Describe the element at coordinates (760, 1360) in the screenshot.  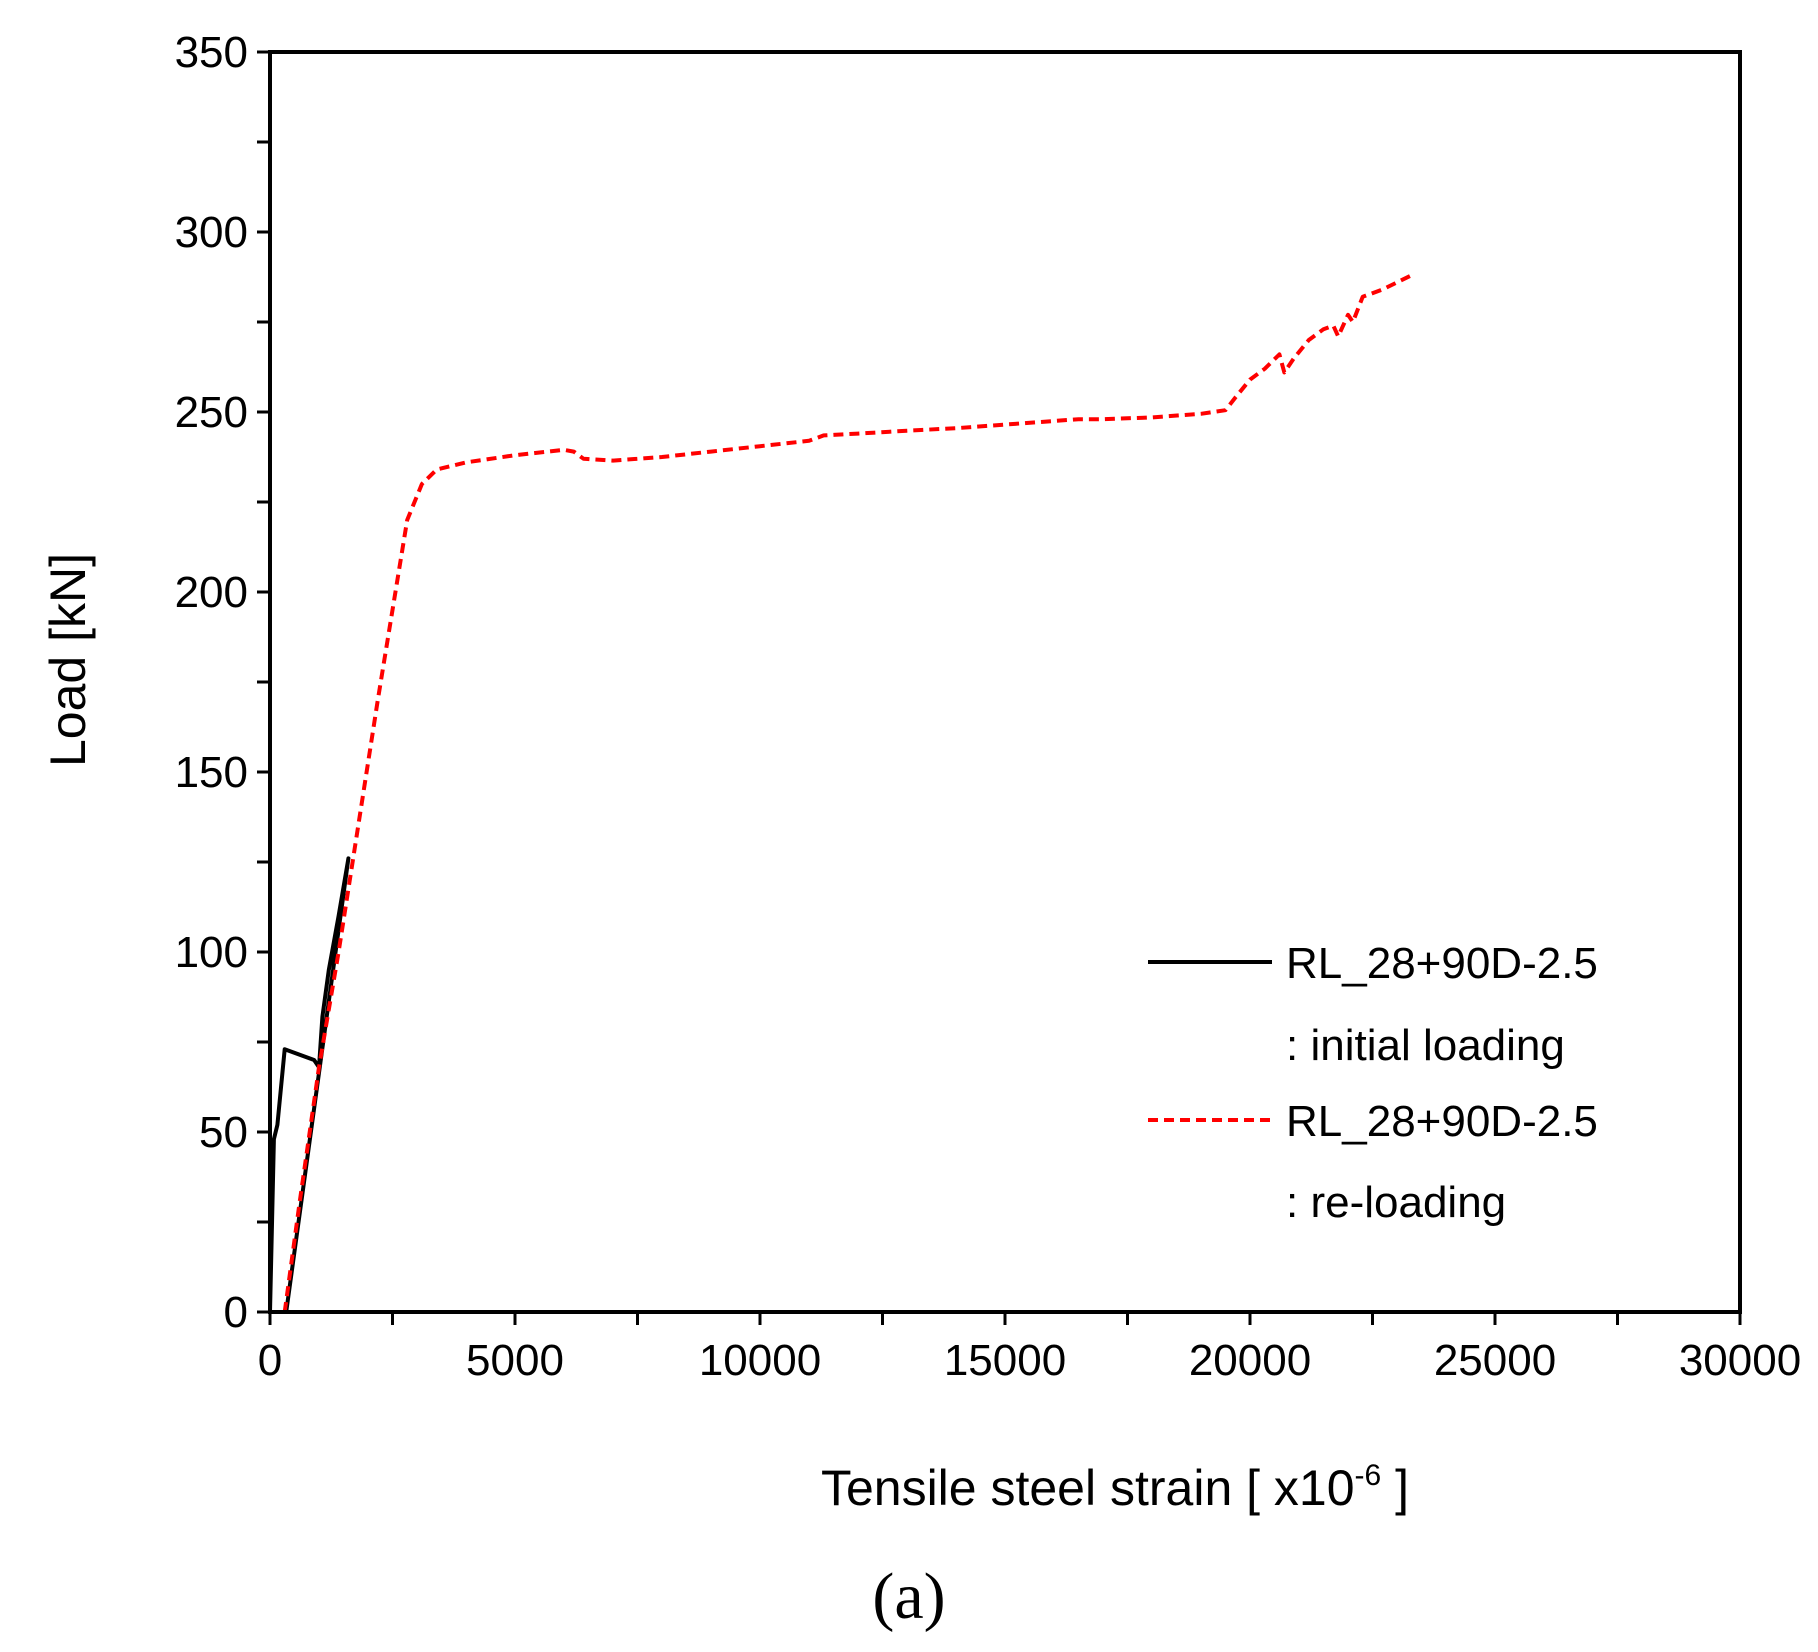
I see `x-tick-label: 10000` at that location.